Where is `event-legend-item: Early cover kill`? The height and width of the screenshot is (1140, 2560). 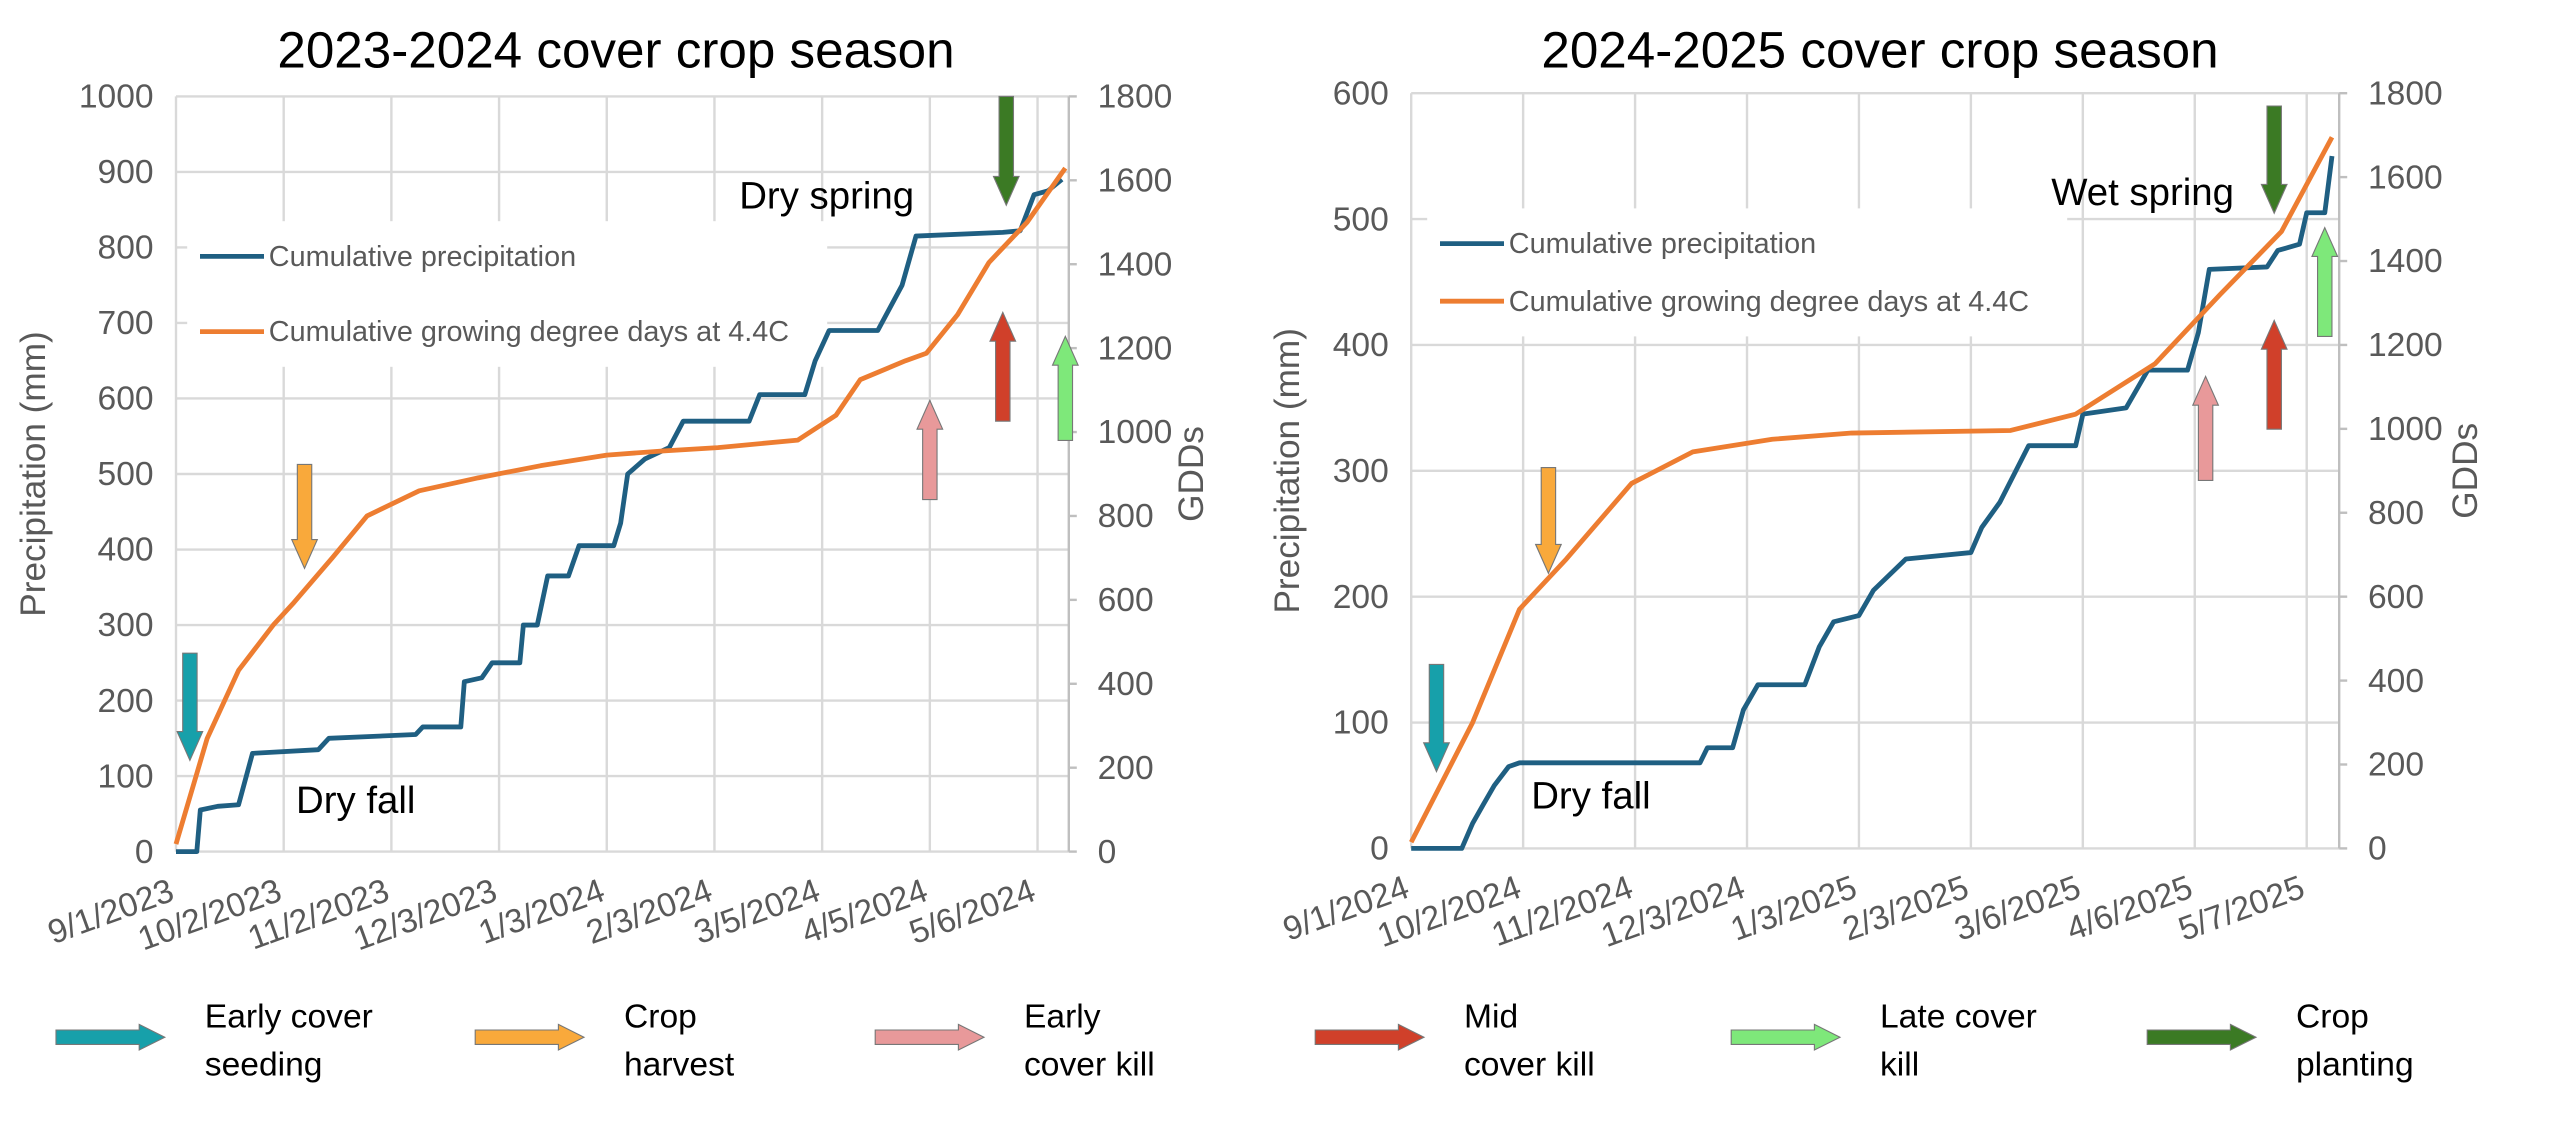 event-legend-item: Early cover kill is located at coordinates (1014, 1041).